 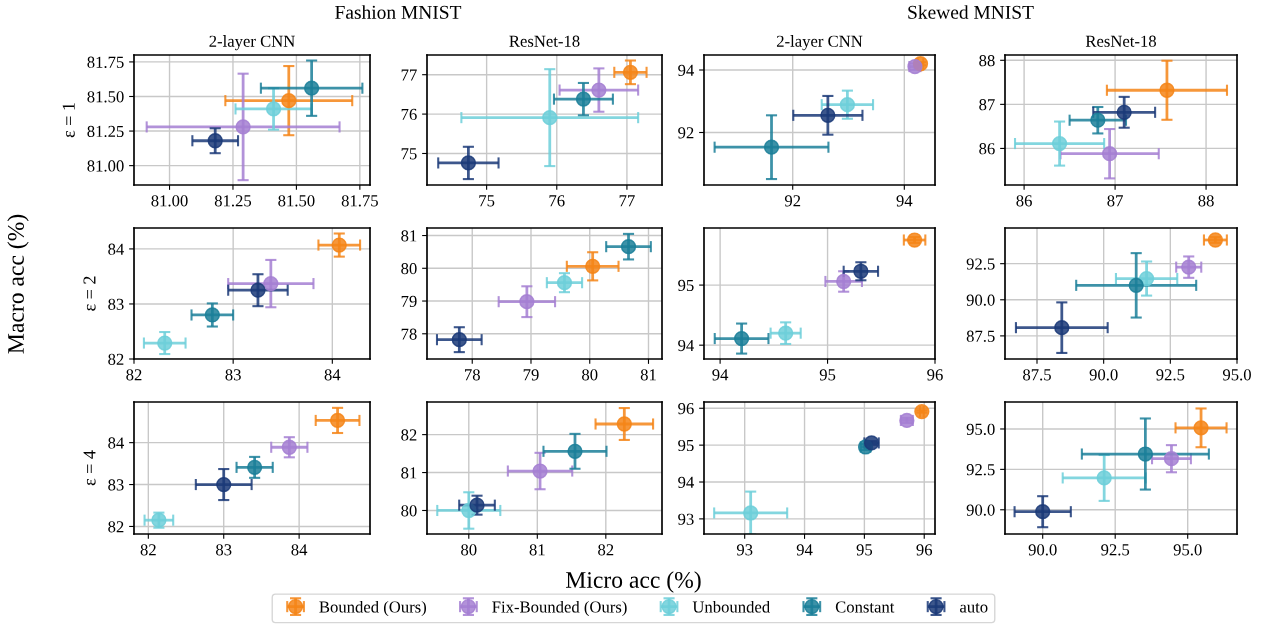 What do you see at coordinates (1037, 375) in the screenshot?
I see `x-tick-label: 87.5` at bounding box center [1037, 375].